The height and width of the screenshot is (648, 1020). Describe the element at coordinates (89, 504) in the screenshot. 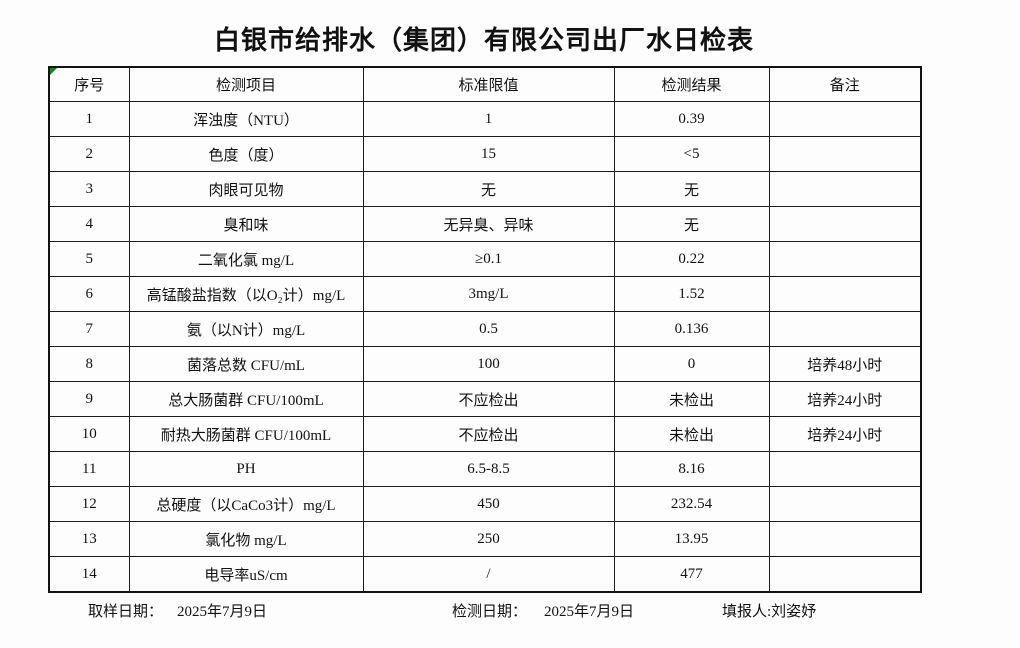

I see `cell-index: 12` at that location.